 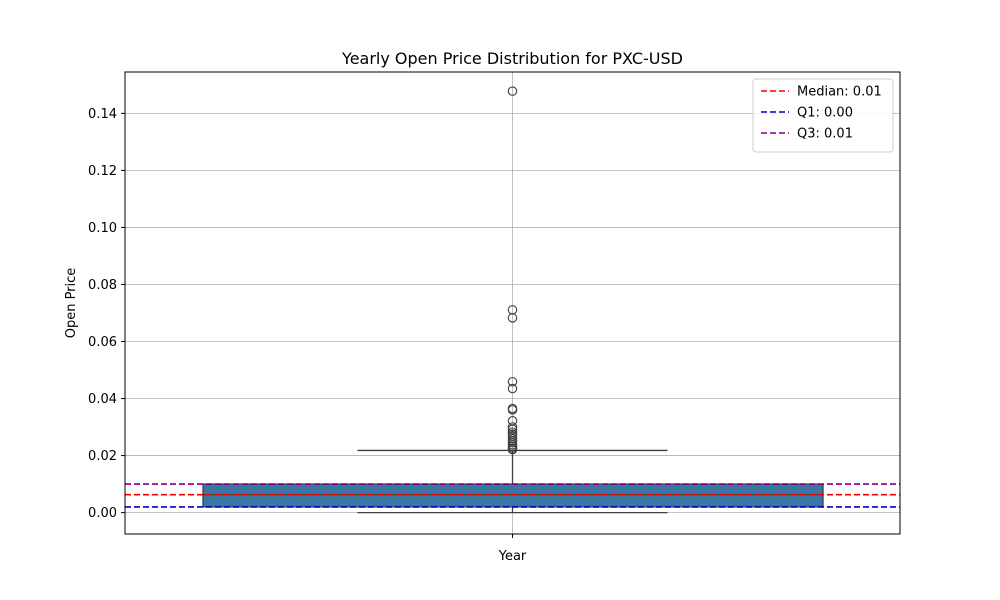 What do you see at coordinates (102, 171) in the screenshot?
I see `y-tick-label: 0.12` at bounding box center [102, 171].